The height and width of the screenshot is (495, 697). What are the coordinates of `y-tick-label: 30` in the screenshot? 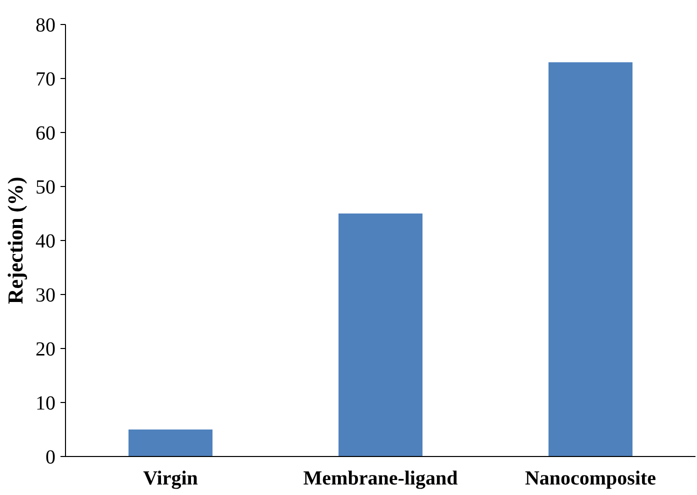 It's located at (46, 295).